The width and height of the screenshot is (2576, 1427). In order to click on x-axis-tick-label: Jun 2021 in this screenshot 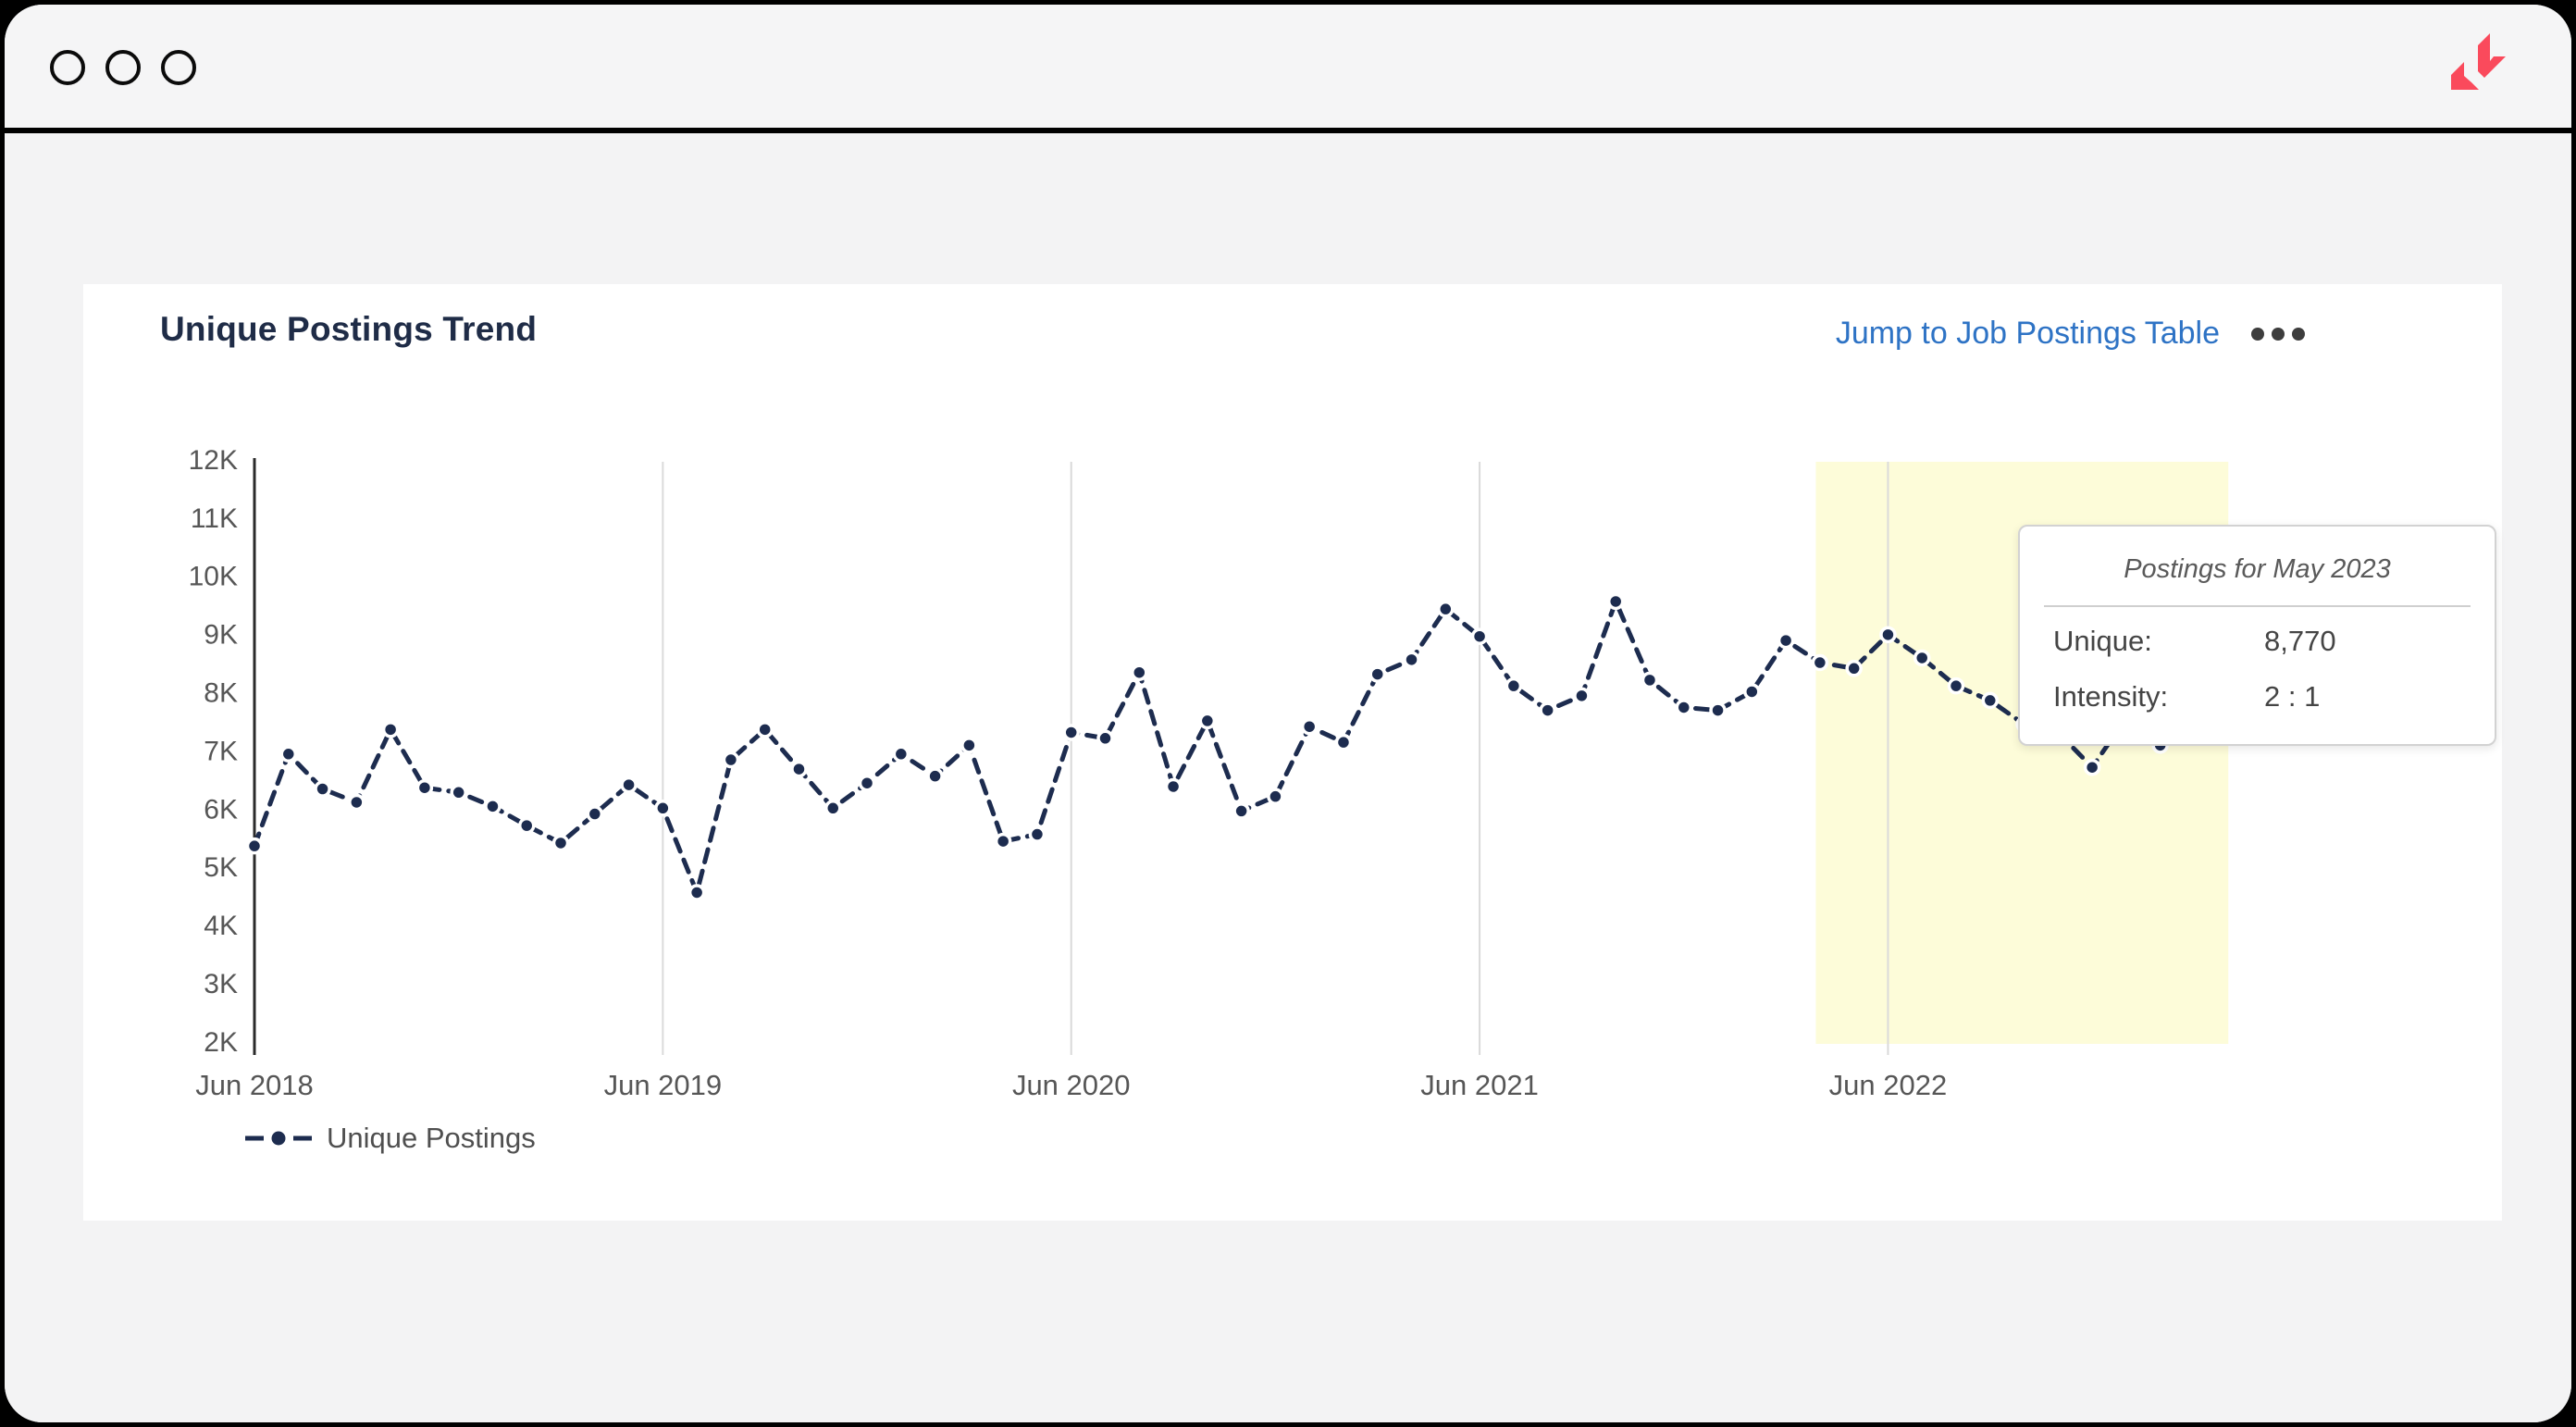, I will do `click(1479, 1085)`.